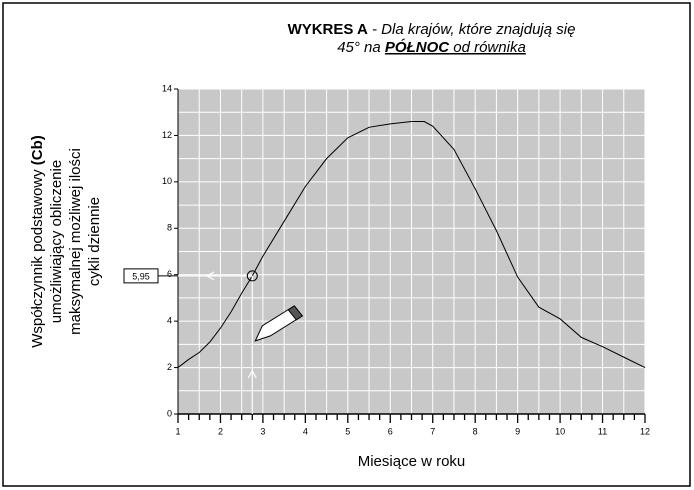 This screenshot has width=694, height=490. What do you see at coordinates (220, 431) in the screenshot?
I see `x-tick-label: 2` at bounding box center [220, 431].